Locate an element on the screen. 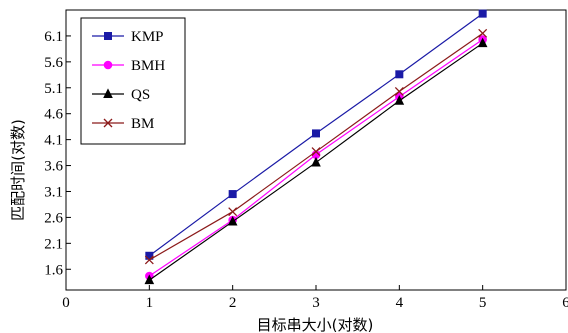 This screenshot has width=568, height=333. legend-marker-qs is located at coordinates (108, 93).